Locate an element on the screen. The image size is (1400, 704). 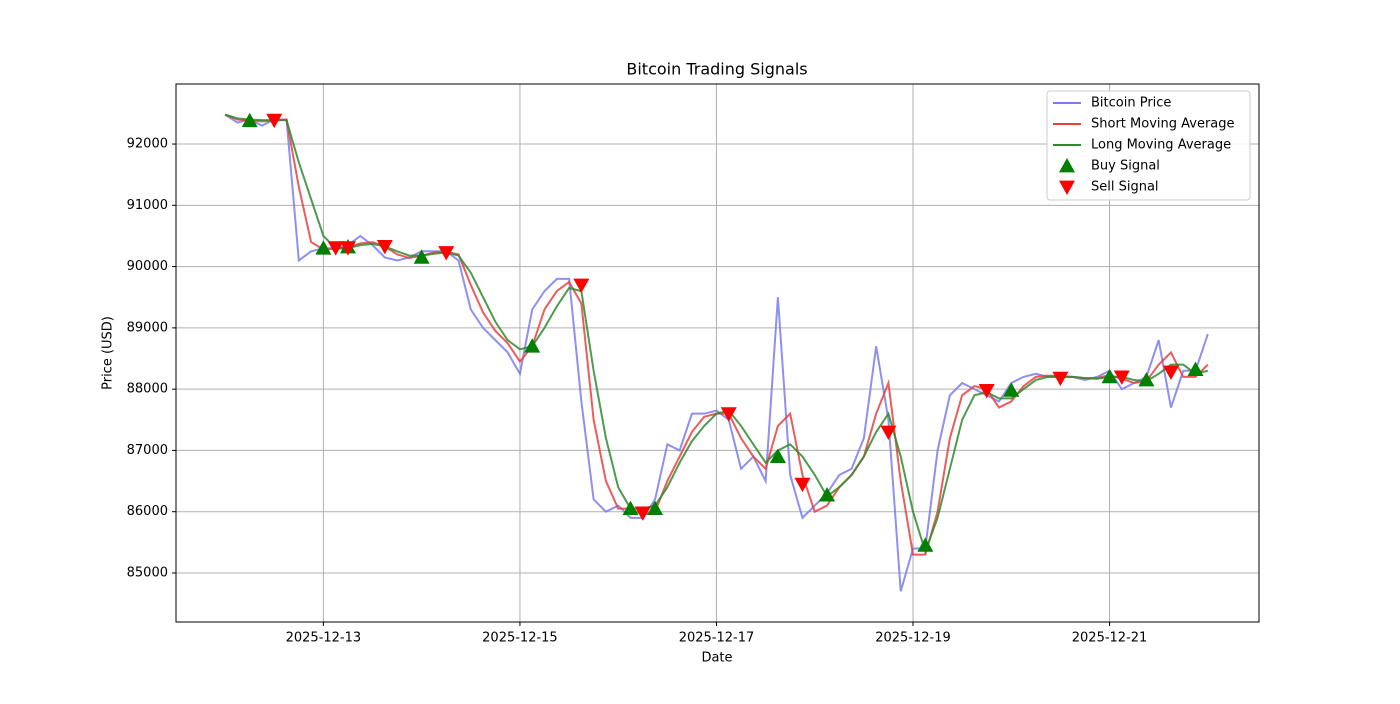
legend-label: Long Moving Average is located at coordinates (1161, 145).